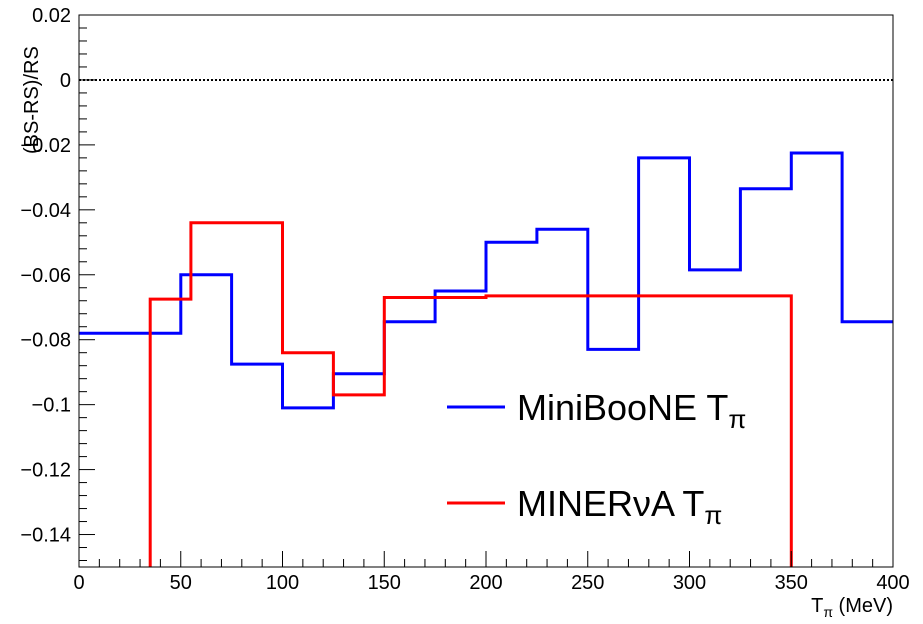 The height and width of the screenshot is (624, 923). I want to click on x-tick-label: 400, so click(892, 583).